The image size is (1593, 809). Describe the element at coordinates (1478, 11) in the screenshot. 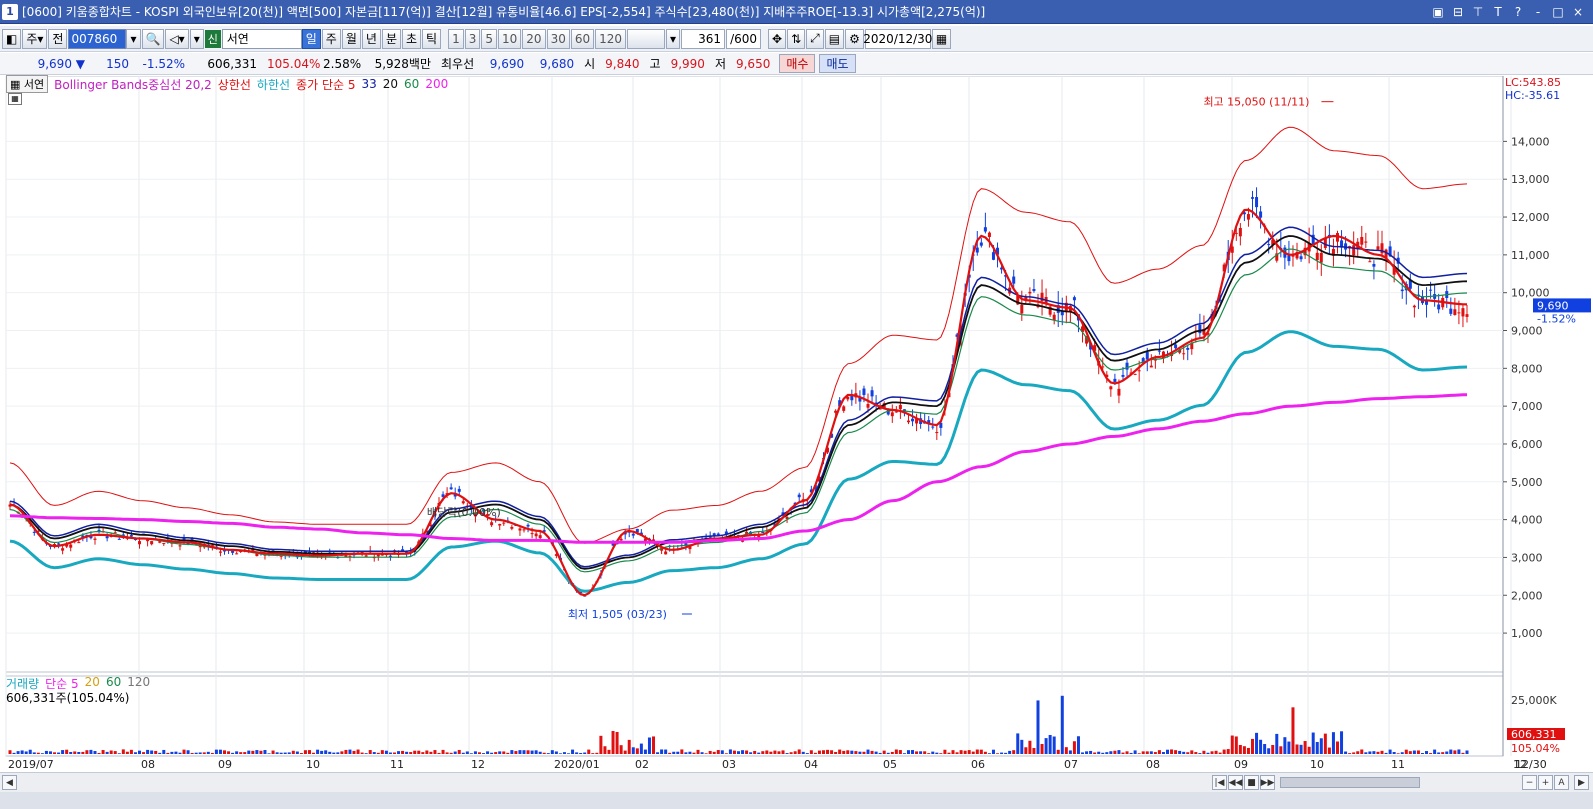

I see `window-pin-icon: ⊤` at that location.